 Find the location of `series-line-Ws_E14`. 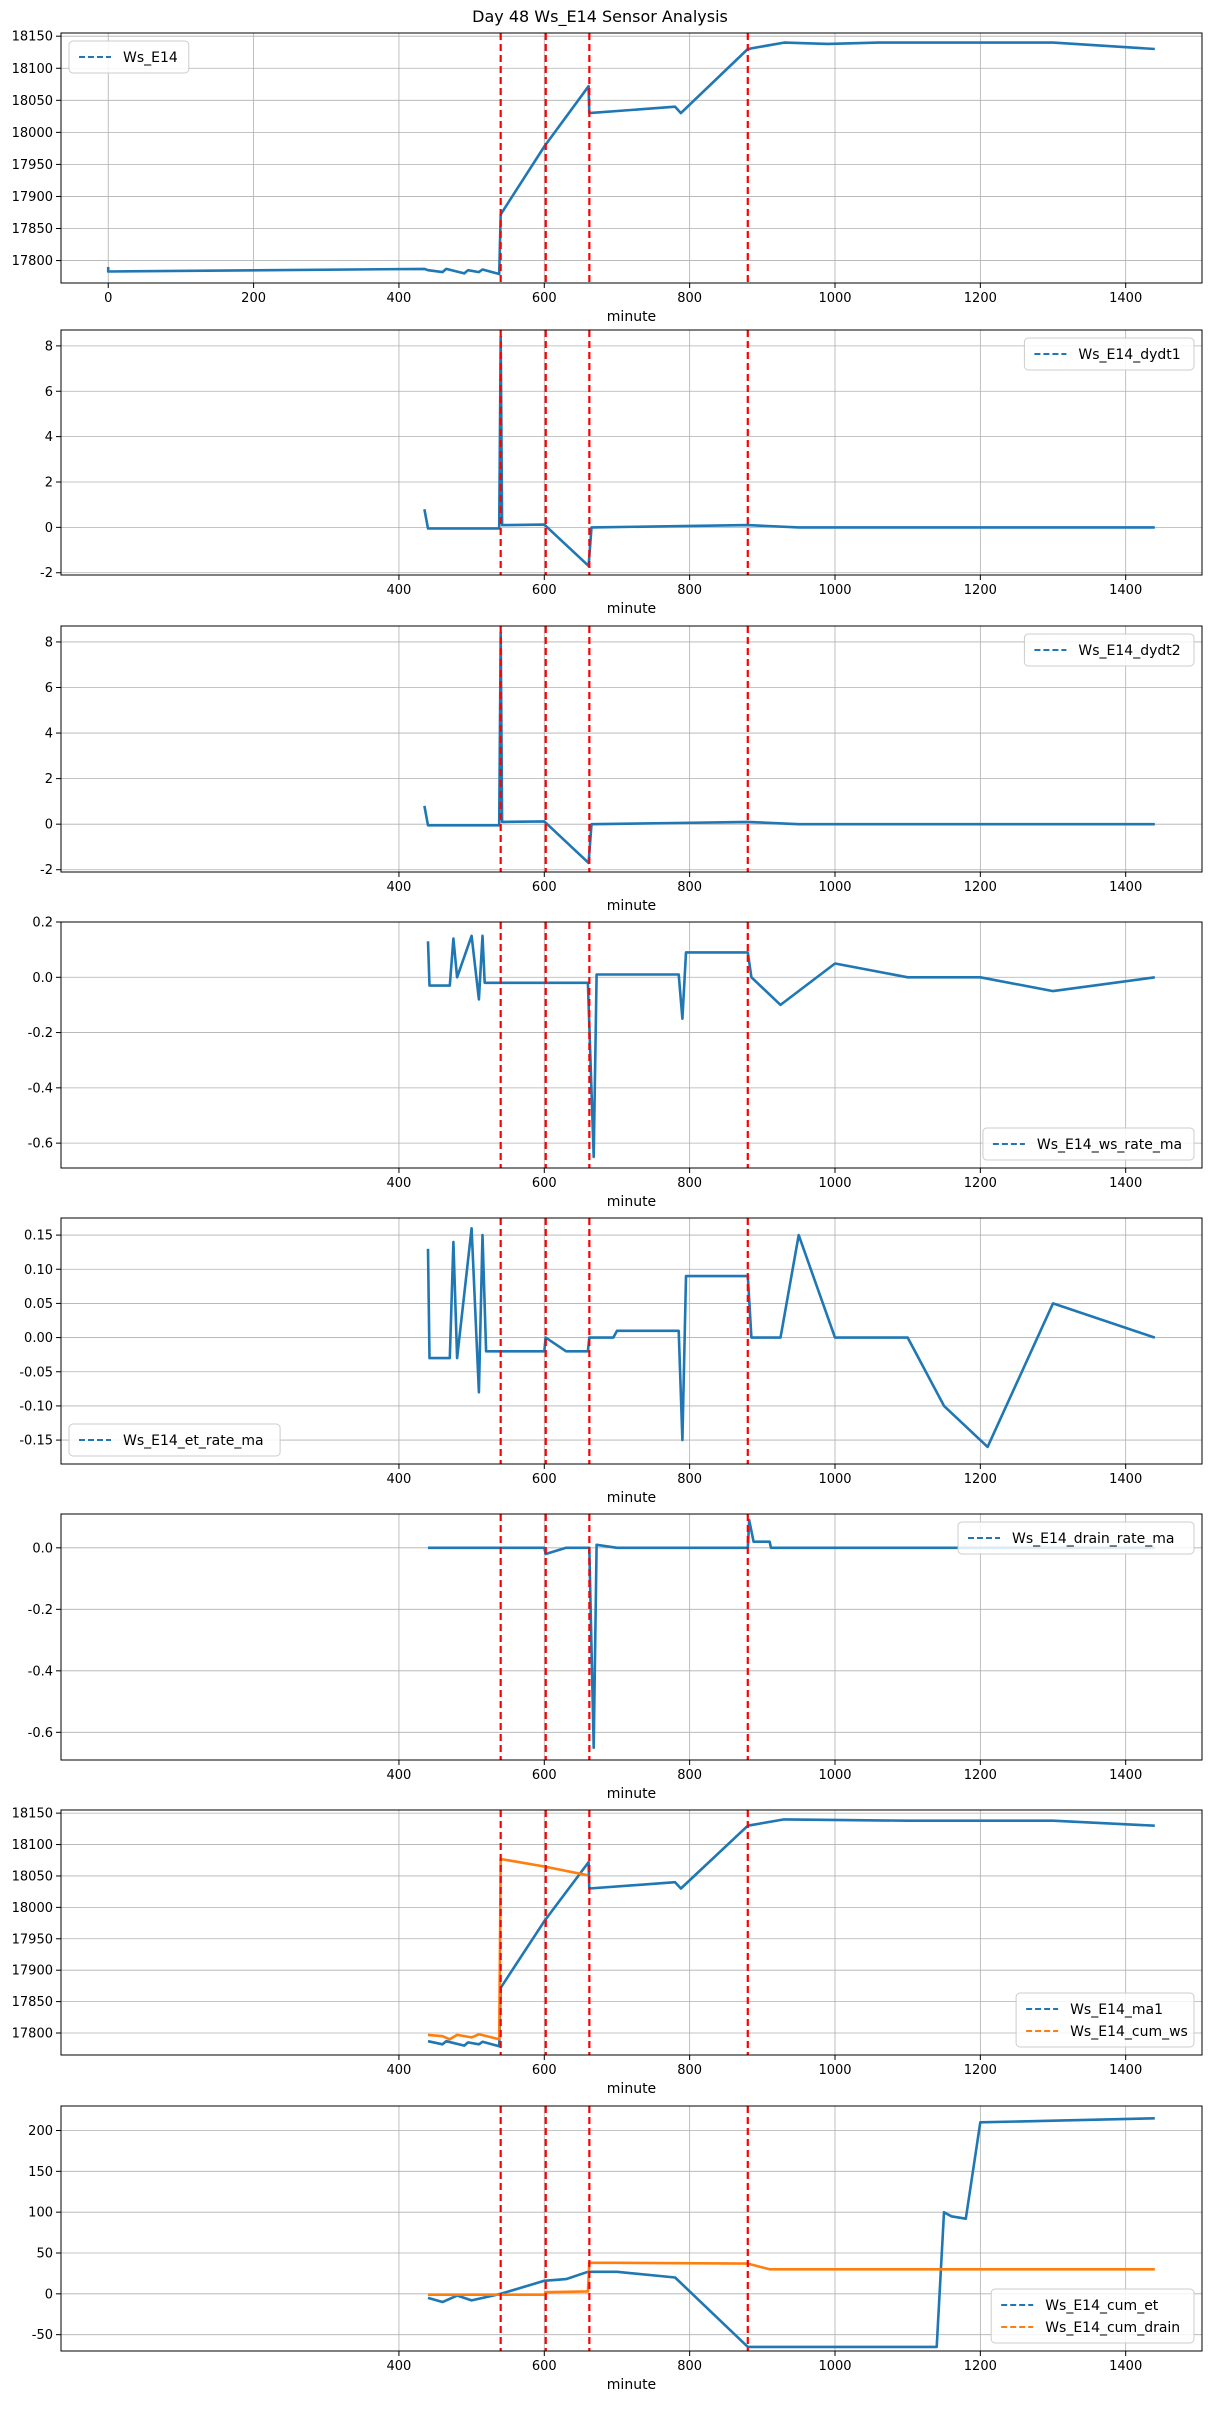

series-line-Ws_E14 is located at coordinates (630, 158).